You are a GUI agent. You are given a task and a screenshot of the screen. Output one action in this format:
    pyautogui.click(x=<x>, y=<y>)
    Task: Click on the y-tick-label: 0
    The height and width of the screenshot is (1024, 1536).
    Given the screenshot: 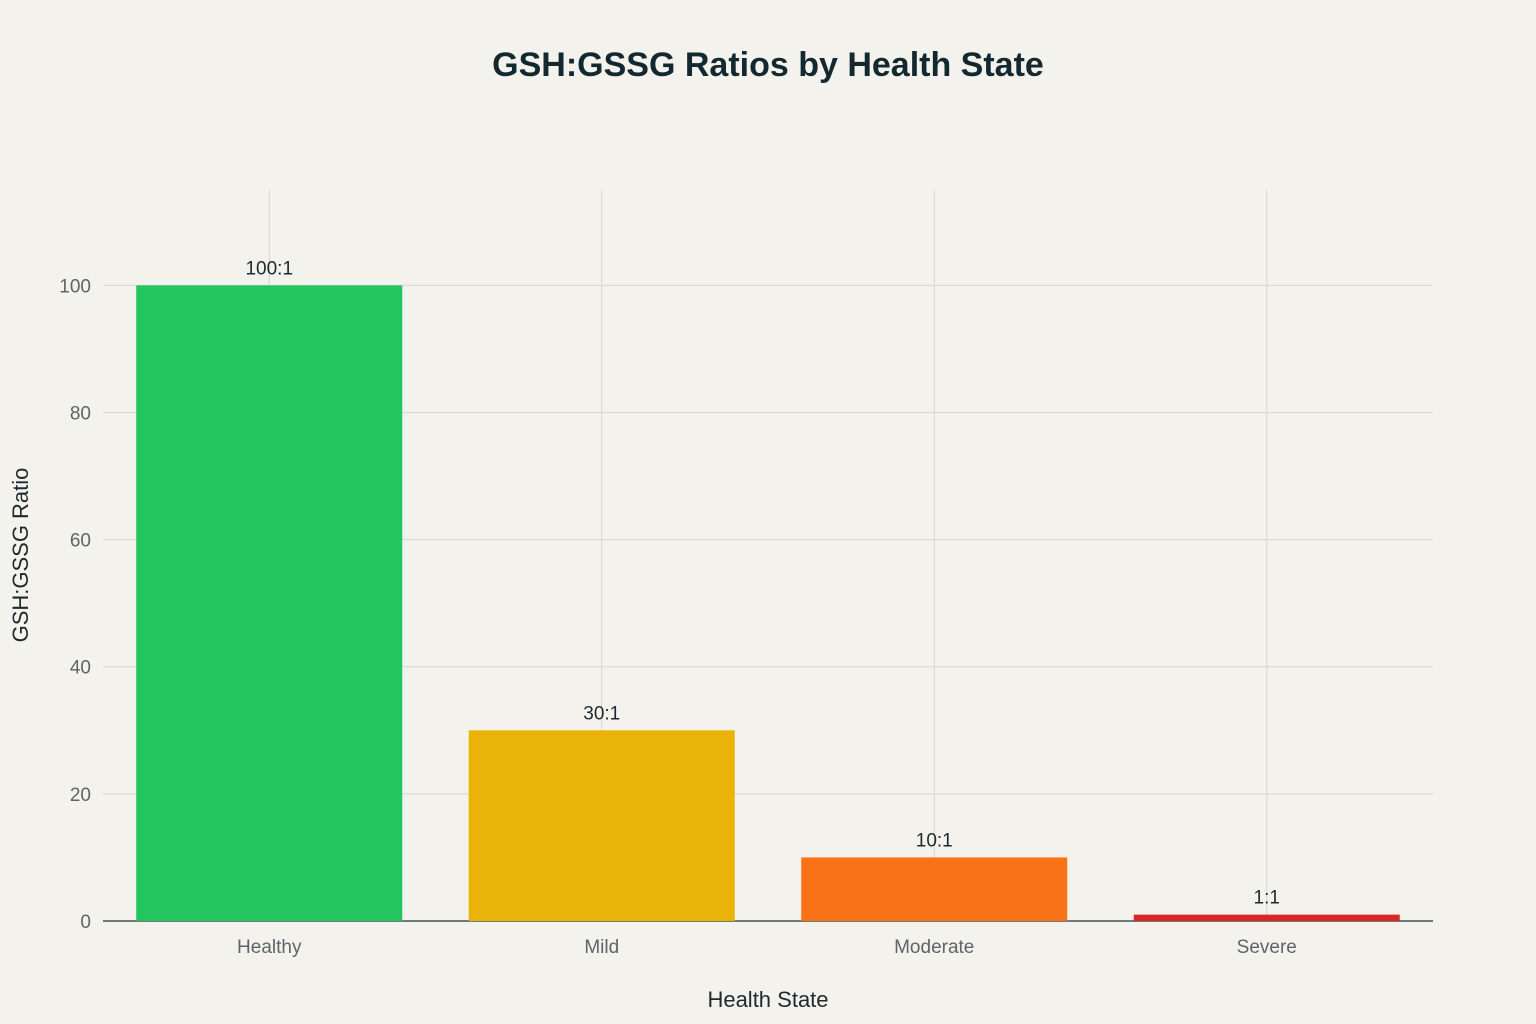 What is the action you would take?
    pyautogui.click(x=85, y=922)
    